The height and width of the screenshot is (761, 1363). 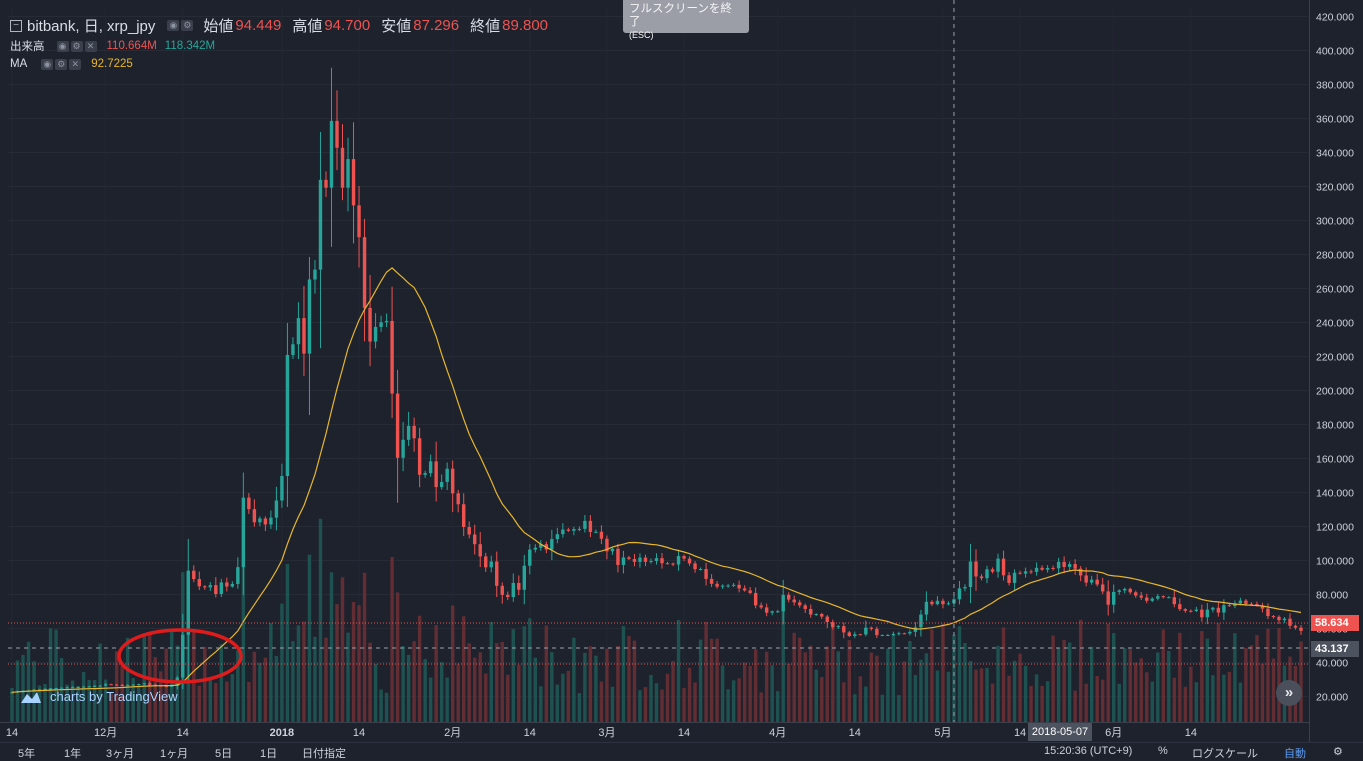 What do you see at coordinates (224, 754) in the screenshot?
I see `range-5d-button: 5日` at bounding box center [224, 754].